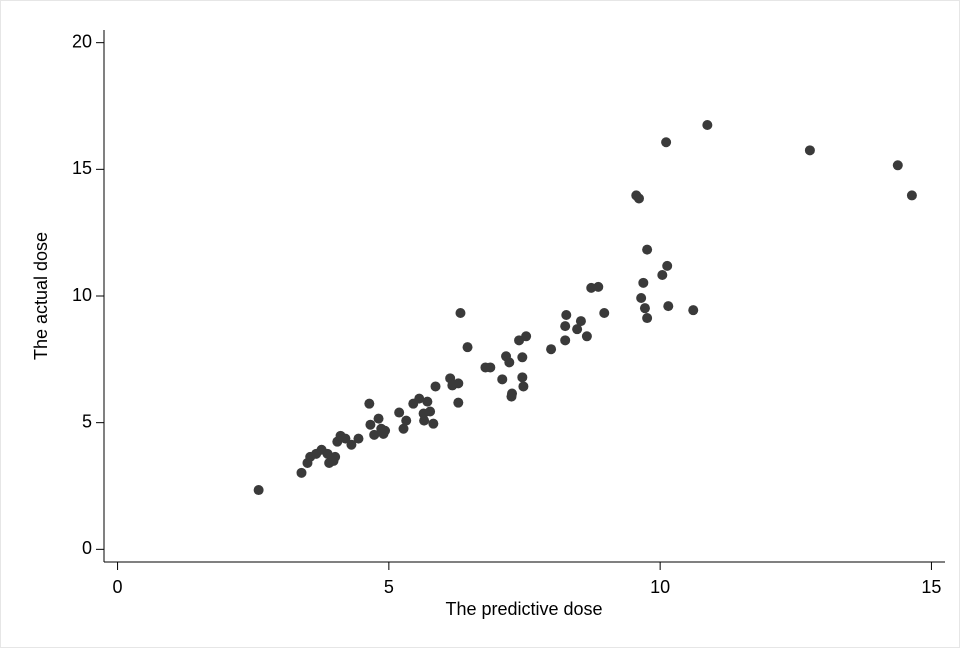 This screenshot has width=960, height=648. Describe the element at coordinates (87, 421) in the screenshot. I see `y-tick-label: 5` at that location.